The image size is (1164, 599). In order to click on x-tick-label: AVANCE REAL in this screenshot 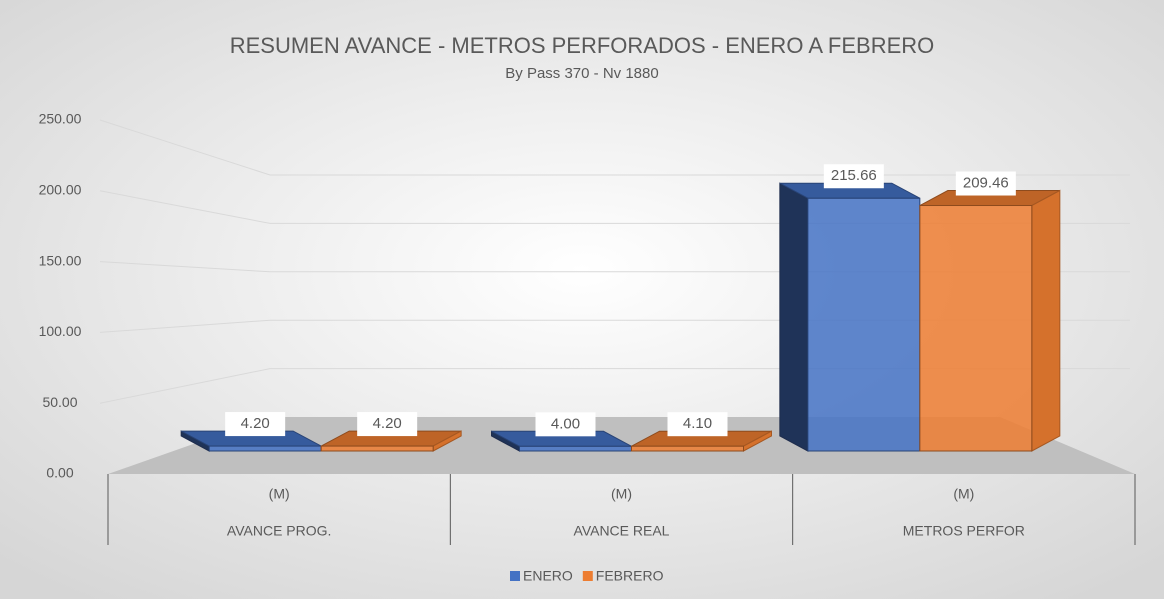, I will do `click(622, 531)`.